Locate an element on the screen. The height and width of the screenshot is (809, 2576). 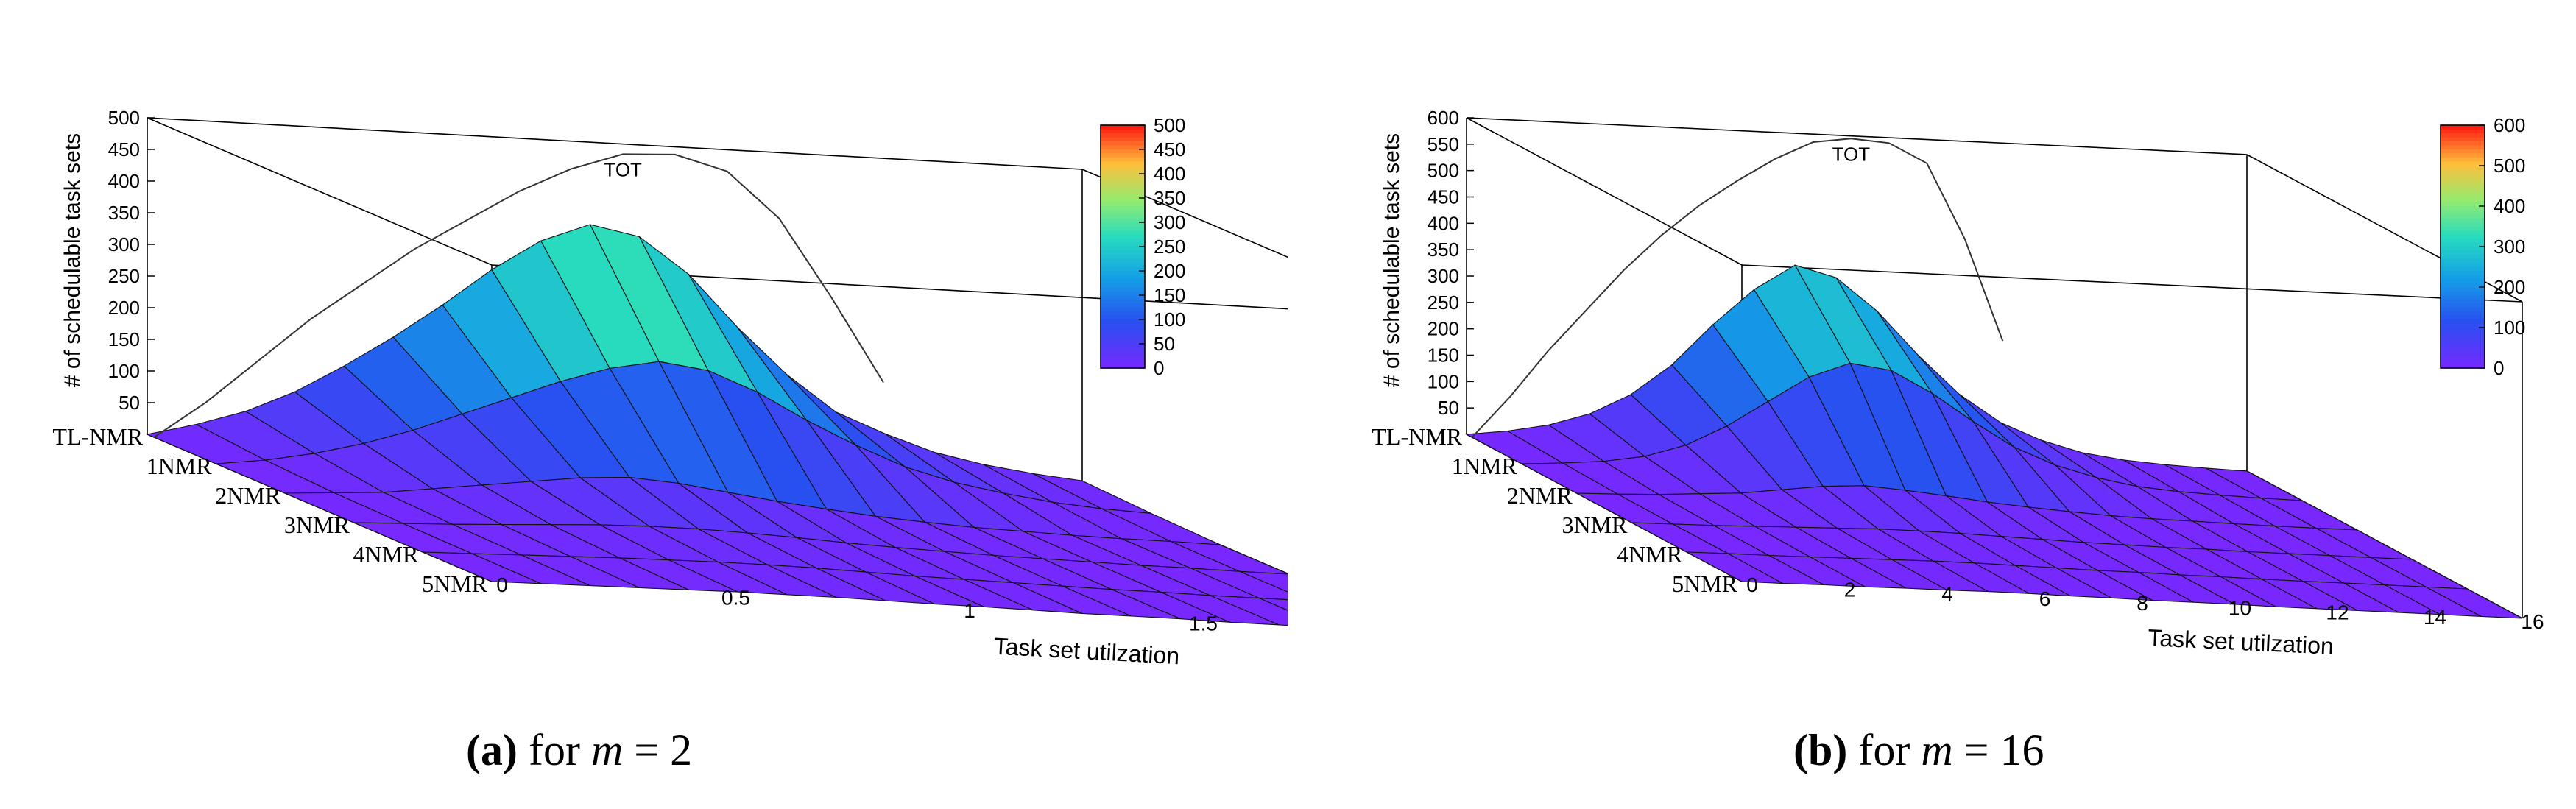
chart-a-colorbar-tick: 400 is located at coordinates (1169, 174).